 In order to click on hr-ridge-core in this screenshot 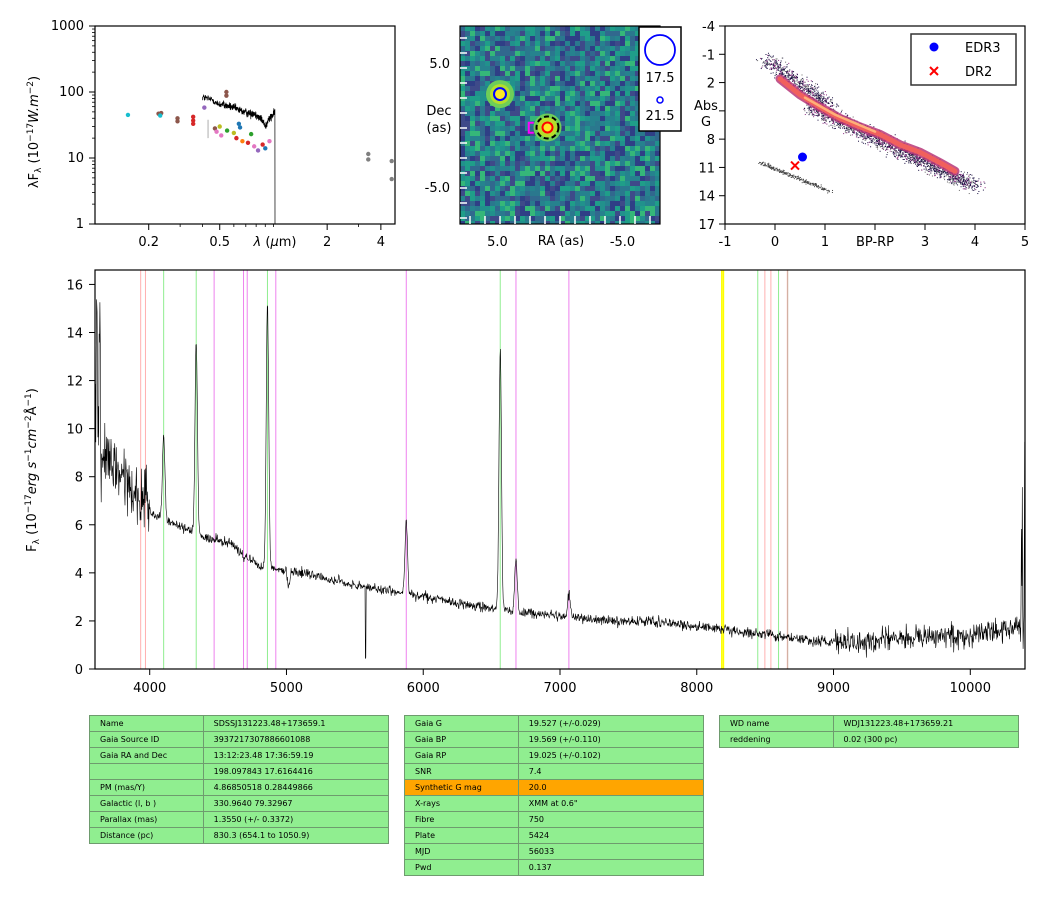, I will do `click(840, 114)`.